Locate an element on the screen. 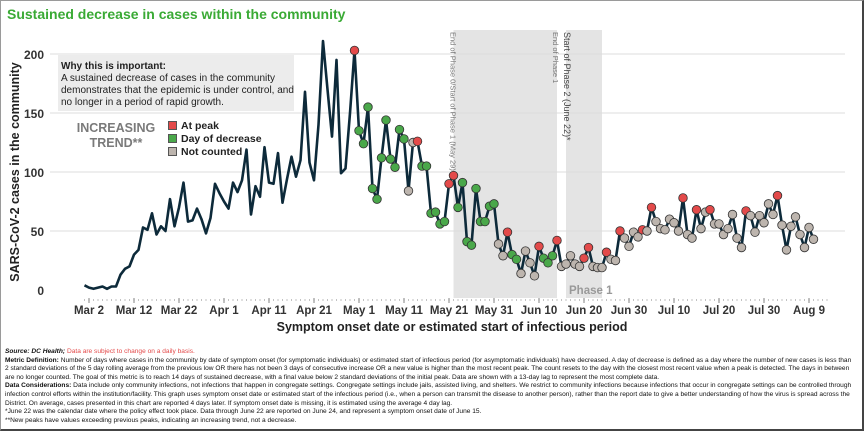  y-tick-label: 150 is located at coordinates (34, 114).